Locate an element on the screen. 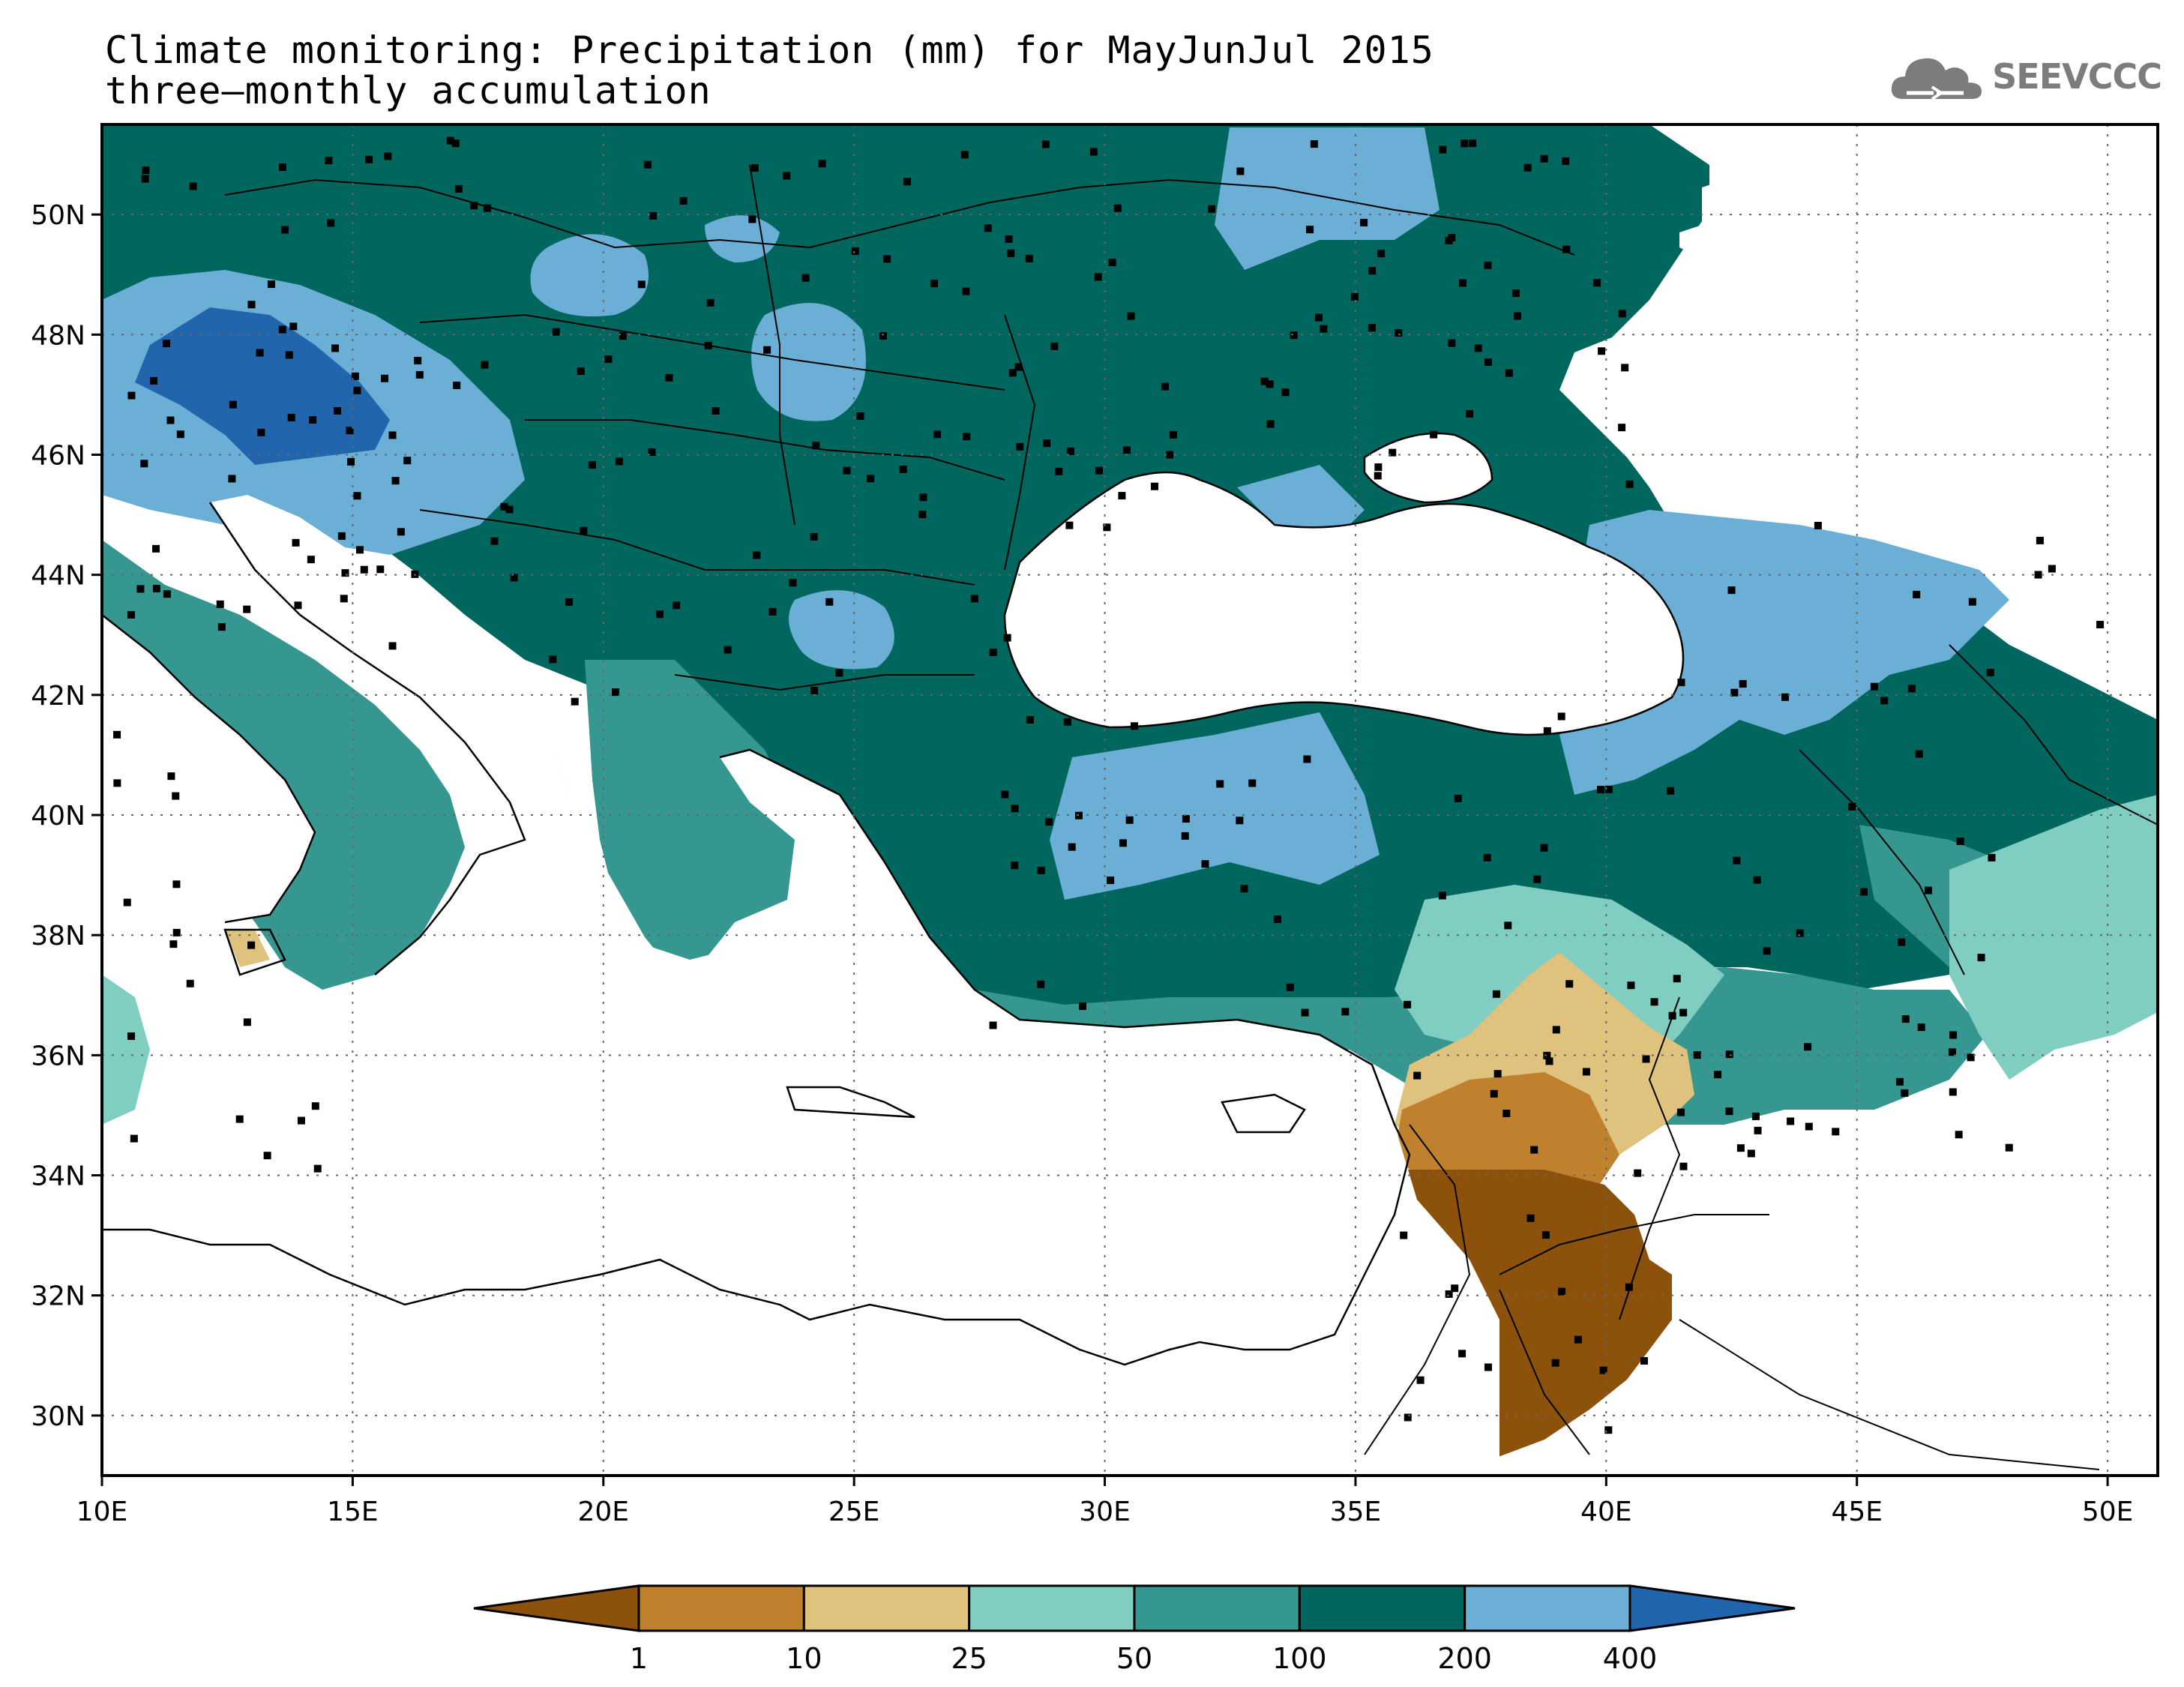  legend-colorbar: 1 10 25 50 100 200 400 is located at coordinates (1134, 1629).